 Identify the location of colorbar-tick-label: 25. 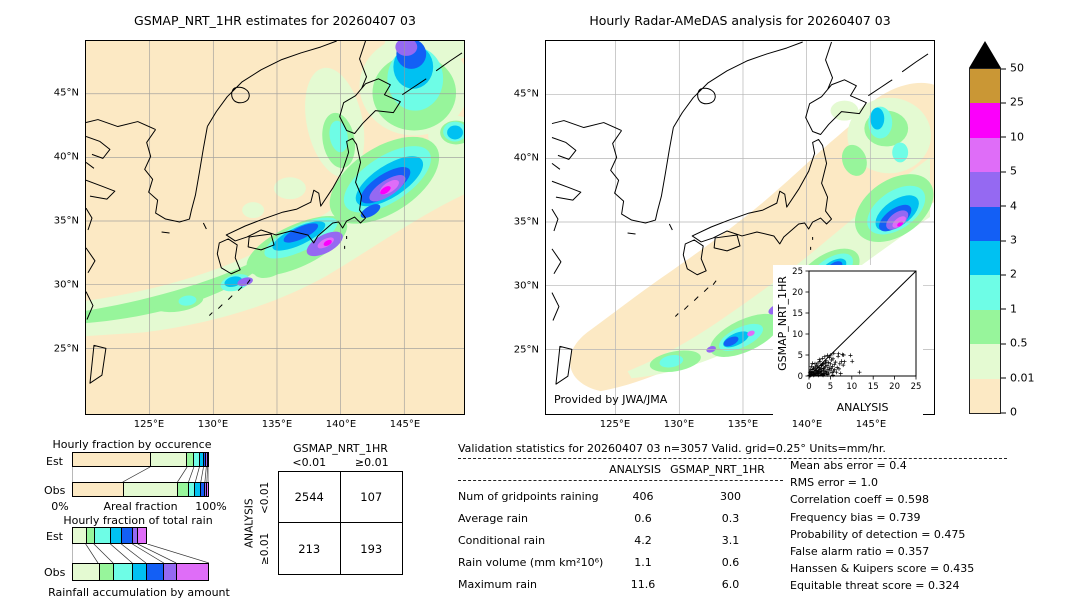
(1012, 102).